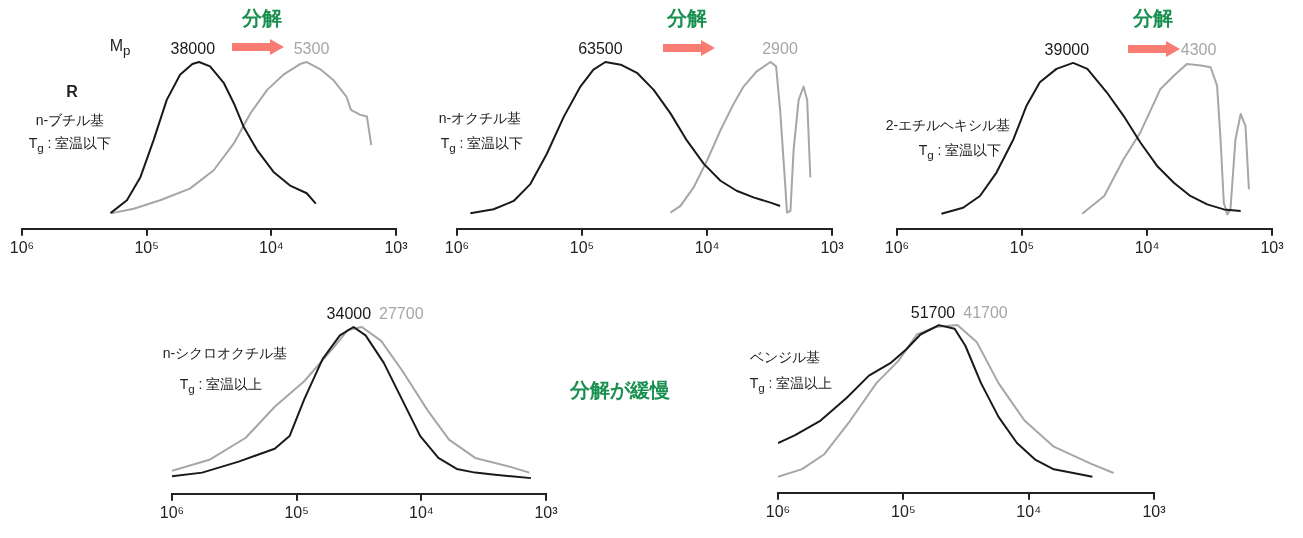 Image resolution: width=1303 pixels, height=538 pixels. Describe the element at coordinates (1198, 50) in the screenshot. I see `annotation: 4300` at that location.